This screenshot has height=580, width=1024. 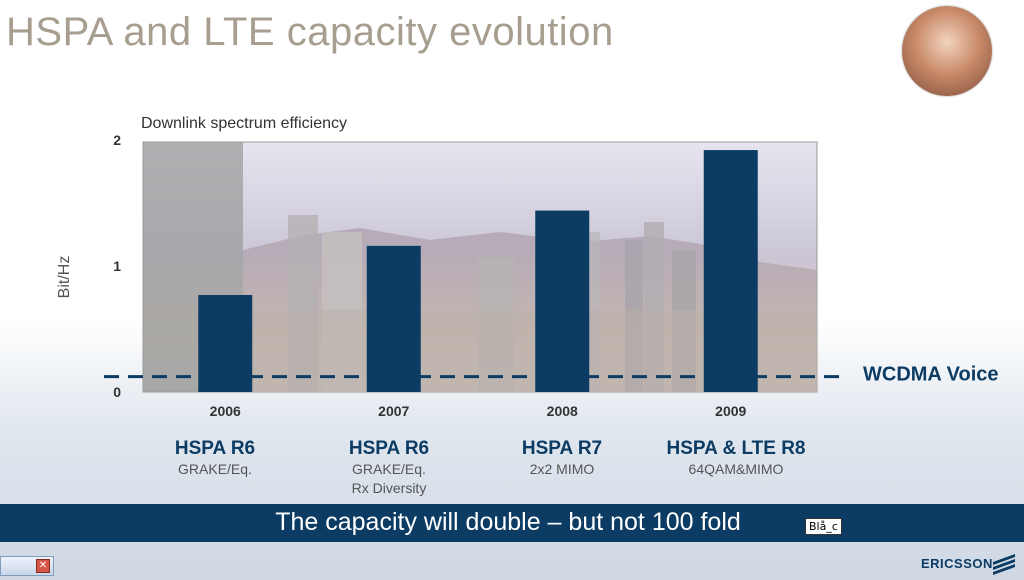 What do you see at coordinates (244, 123) in the screenshot?
I see `chart-title: Downlink spectrum efficiency` at bounding box center [244, 123].